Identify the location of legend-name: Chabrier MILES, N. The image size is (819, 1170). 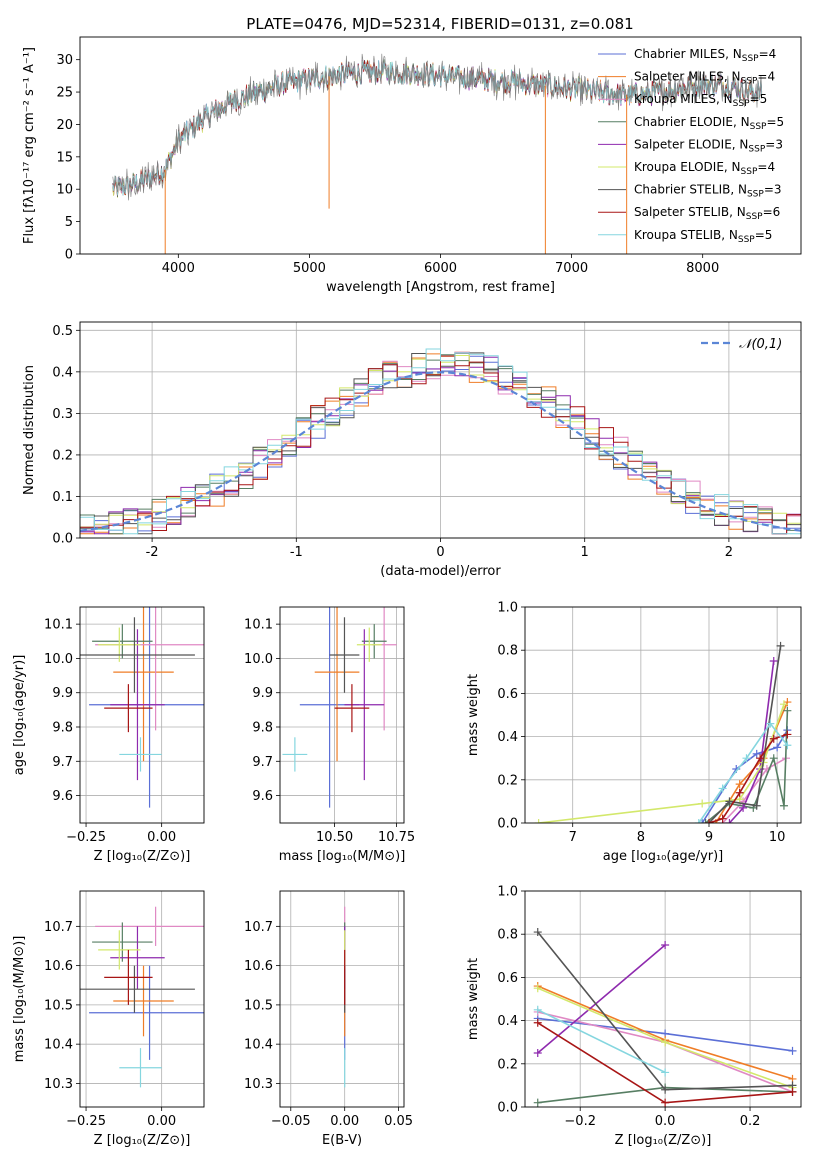
(688, 54).